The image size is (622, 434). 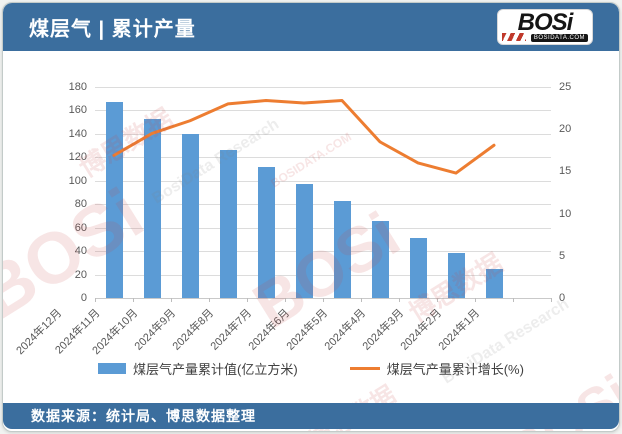 I want to click on y-axis-right-label: 20, so click(x=565, y=129).